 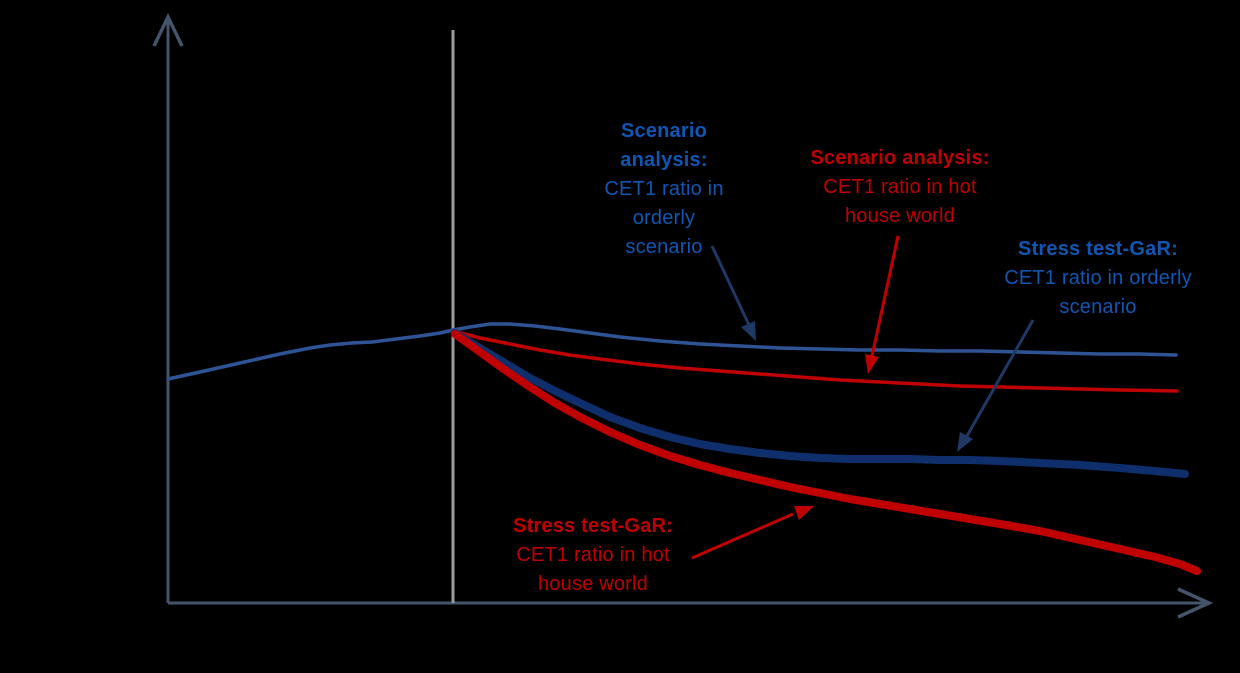 What do you see at coordinates (752, 533) in the screenshot?
I see `arrow-stress-gar-hot-house` at bounding box center [752, 533].